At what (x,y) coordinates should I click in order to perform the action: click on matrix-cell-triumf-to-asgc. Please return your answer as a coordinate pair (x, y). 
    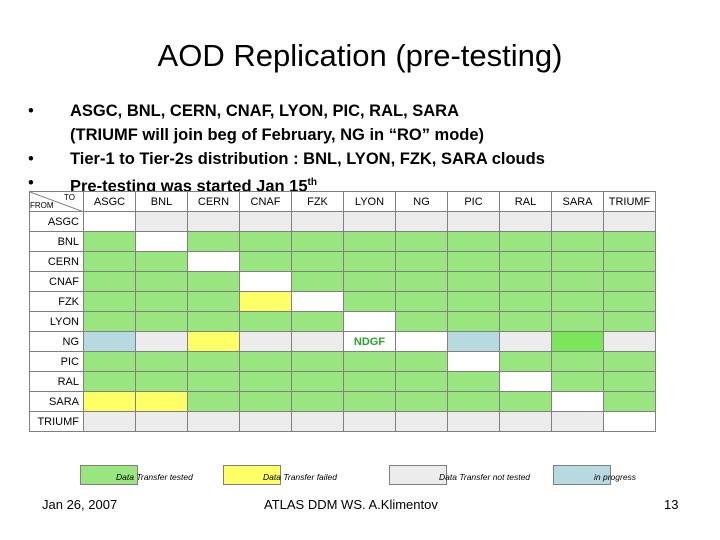
    Looking at the image, I should click on (109, 421).